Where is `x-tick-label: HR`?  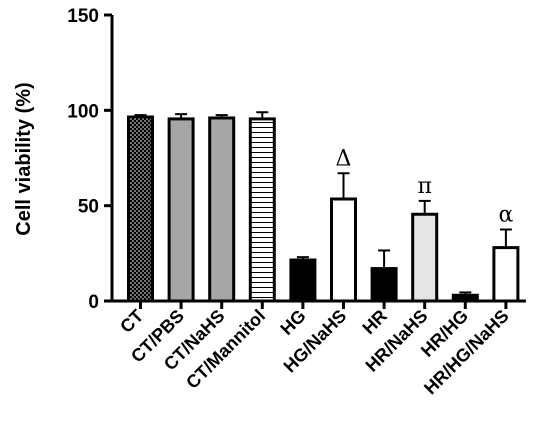 x-tick-label: HR is located at coordinates (374, 322).